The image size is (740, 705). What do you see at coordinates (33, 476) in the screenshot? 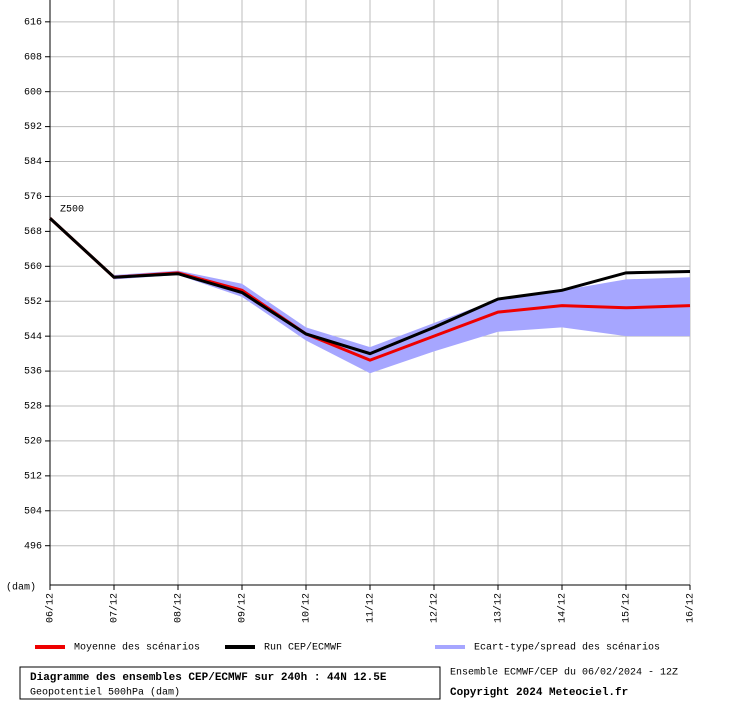
I see `y-tick-label: 512` at bounding box center [33, 476].